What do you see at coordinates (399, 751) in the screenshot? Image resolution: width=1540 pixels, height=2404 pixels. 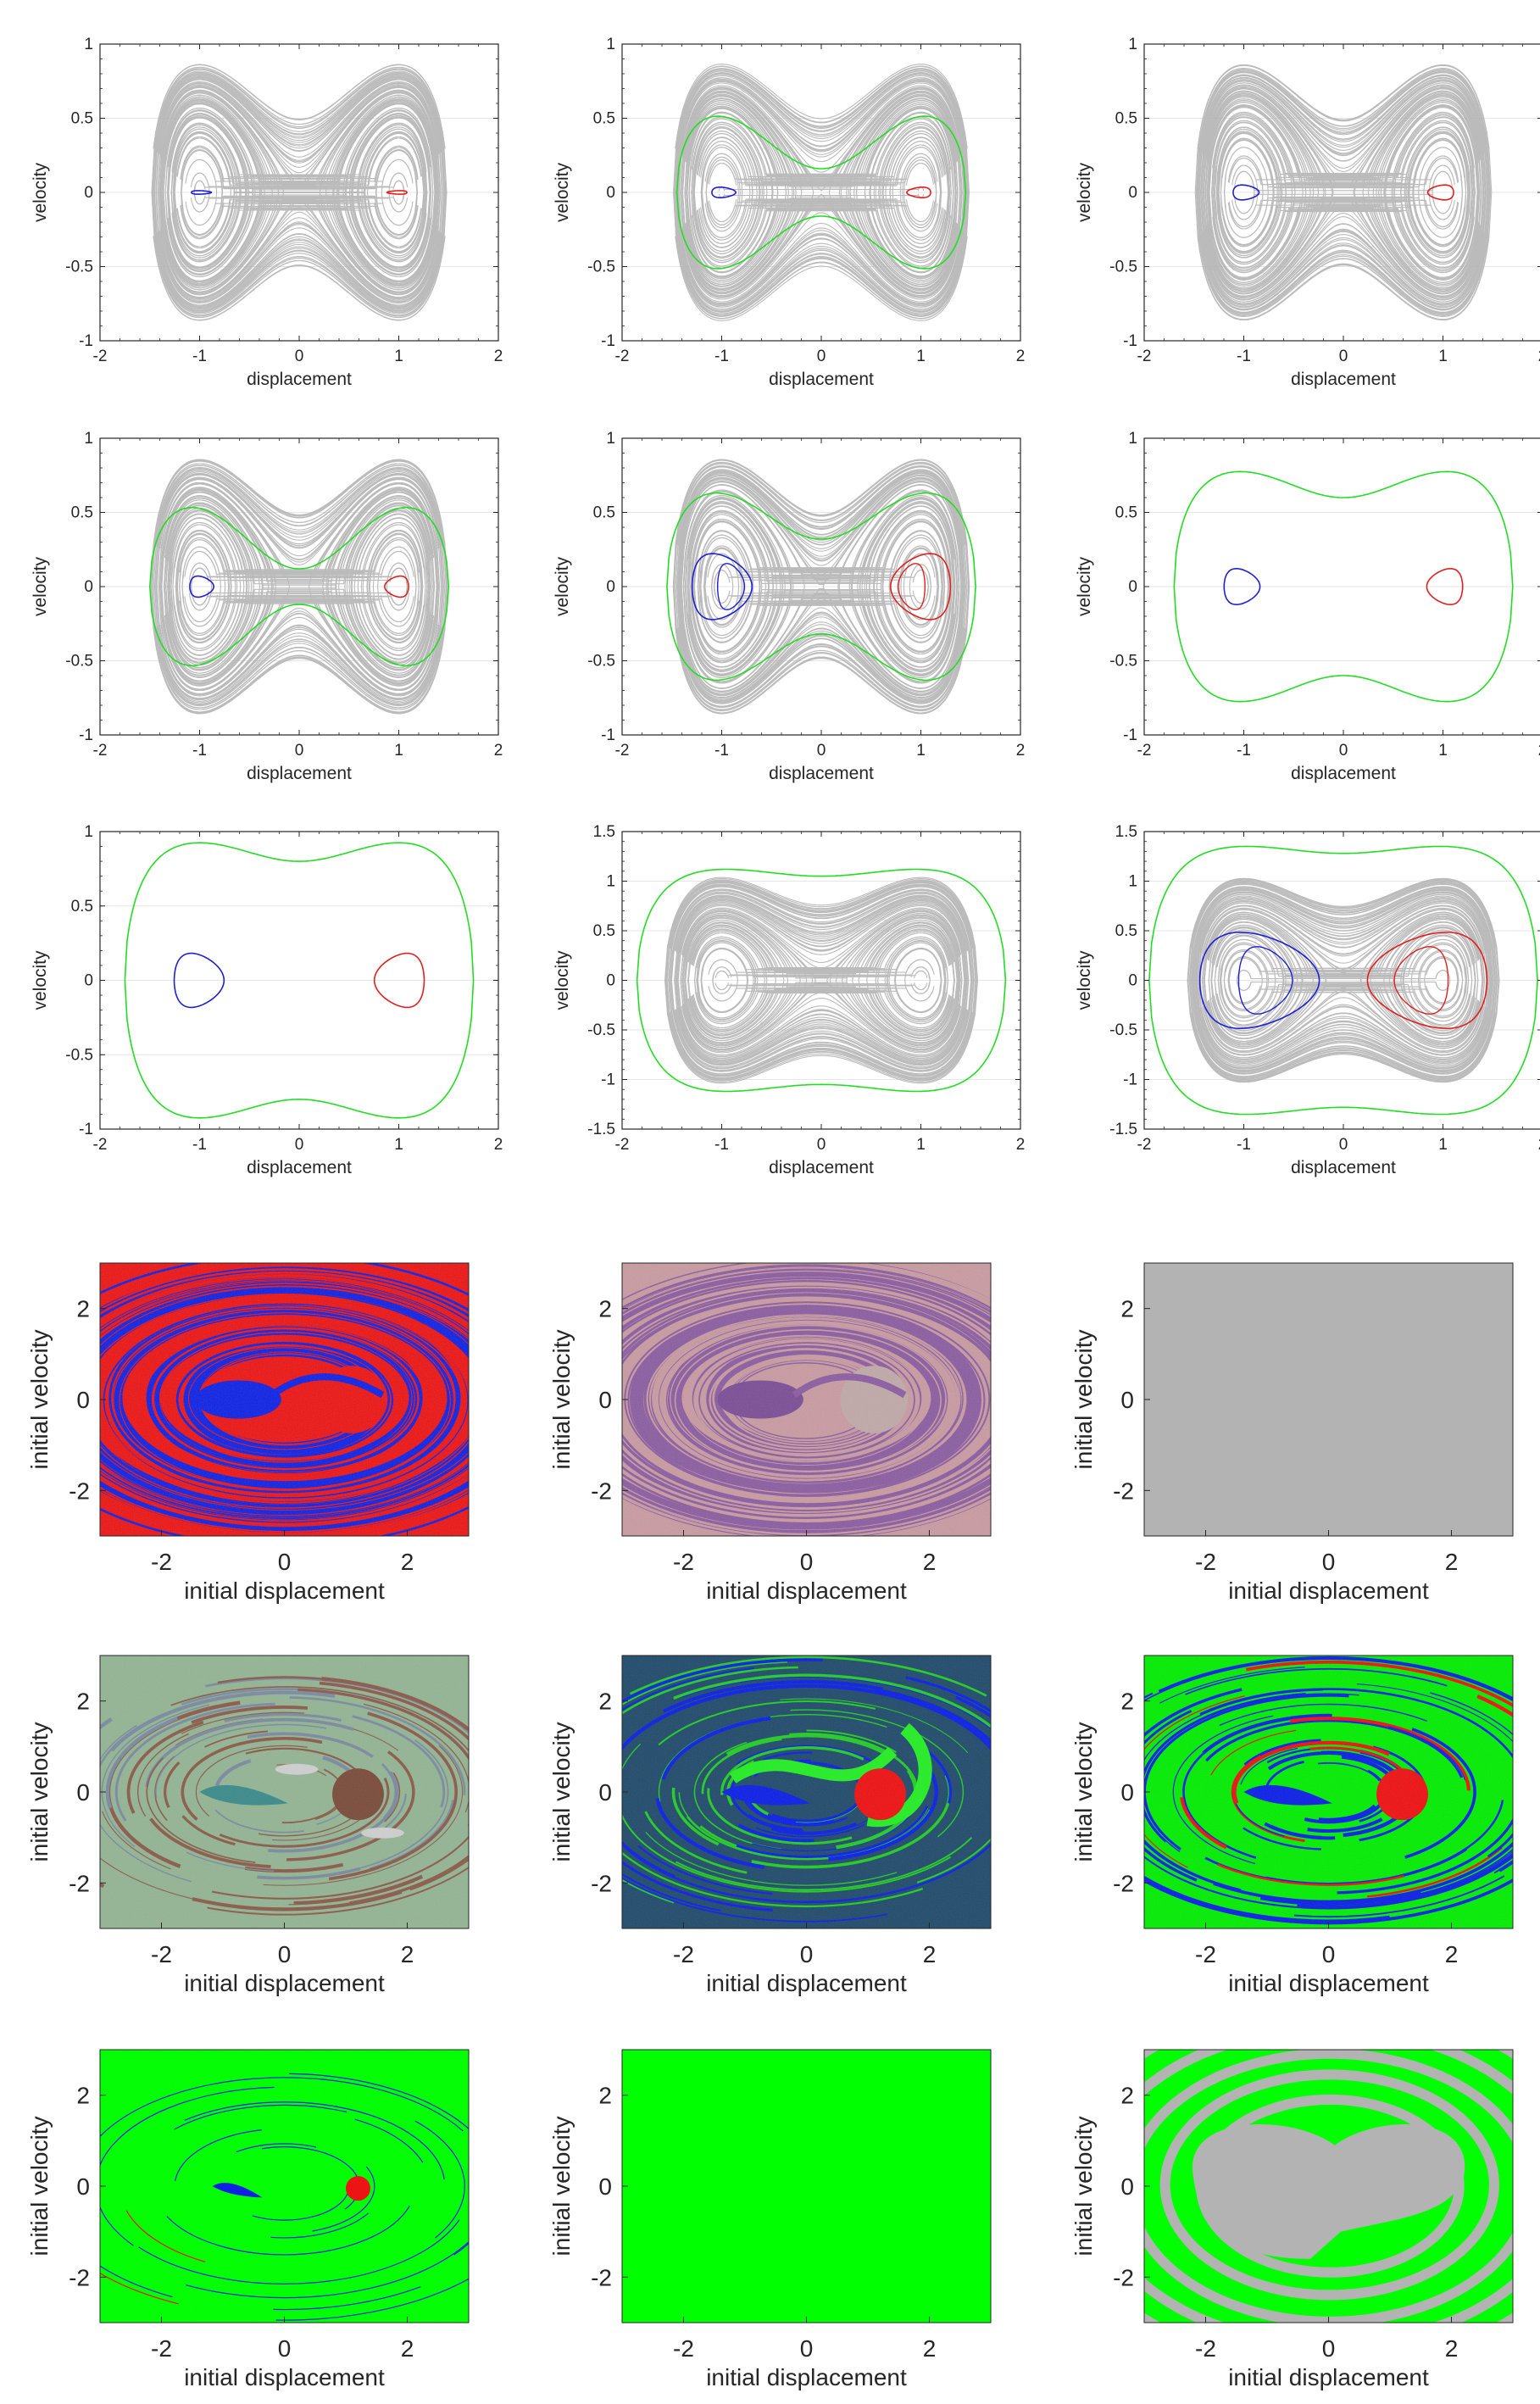 I see `x-tick-label: 1` at bounding box center [399, 751].